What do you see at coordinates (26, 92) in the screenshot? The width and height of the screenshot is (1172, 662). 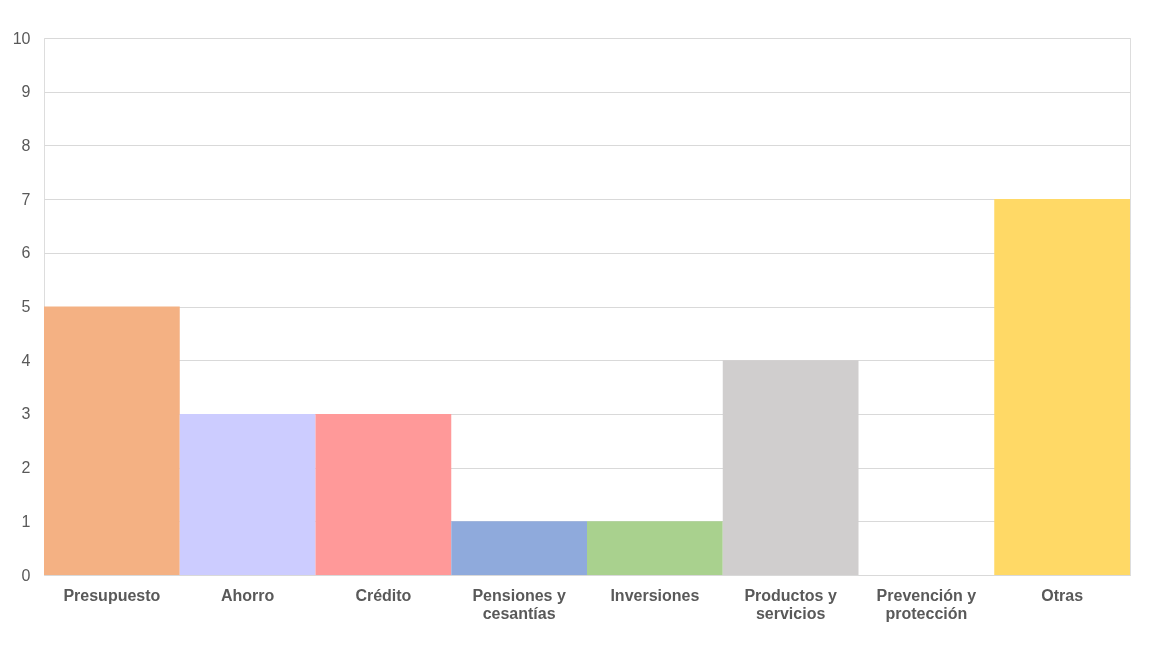 I see `y-tick-label: 9` at bounding box center [26, 92].